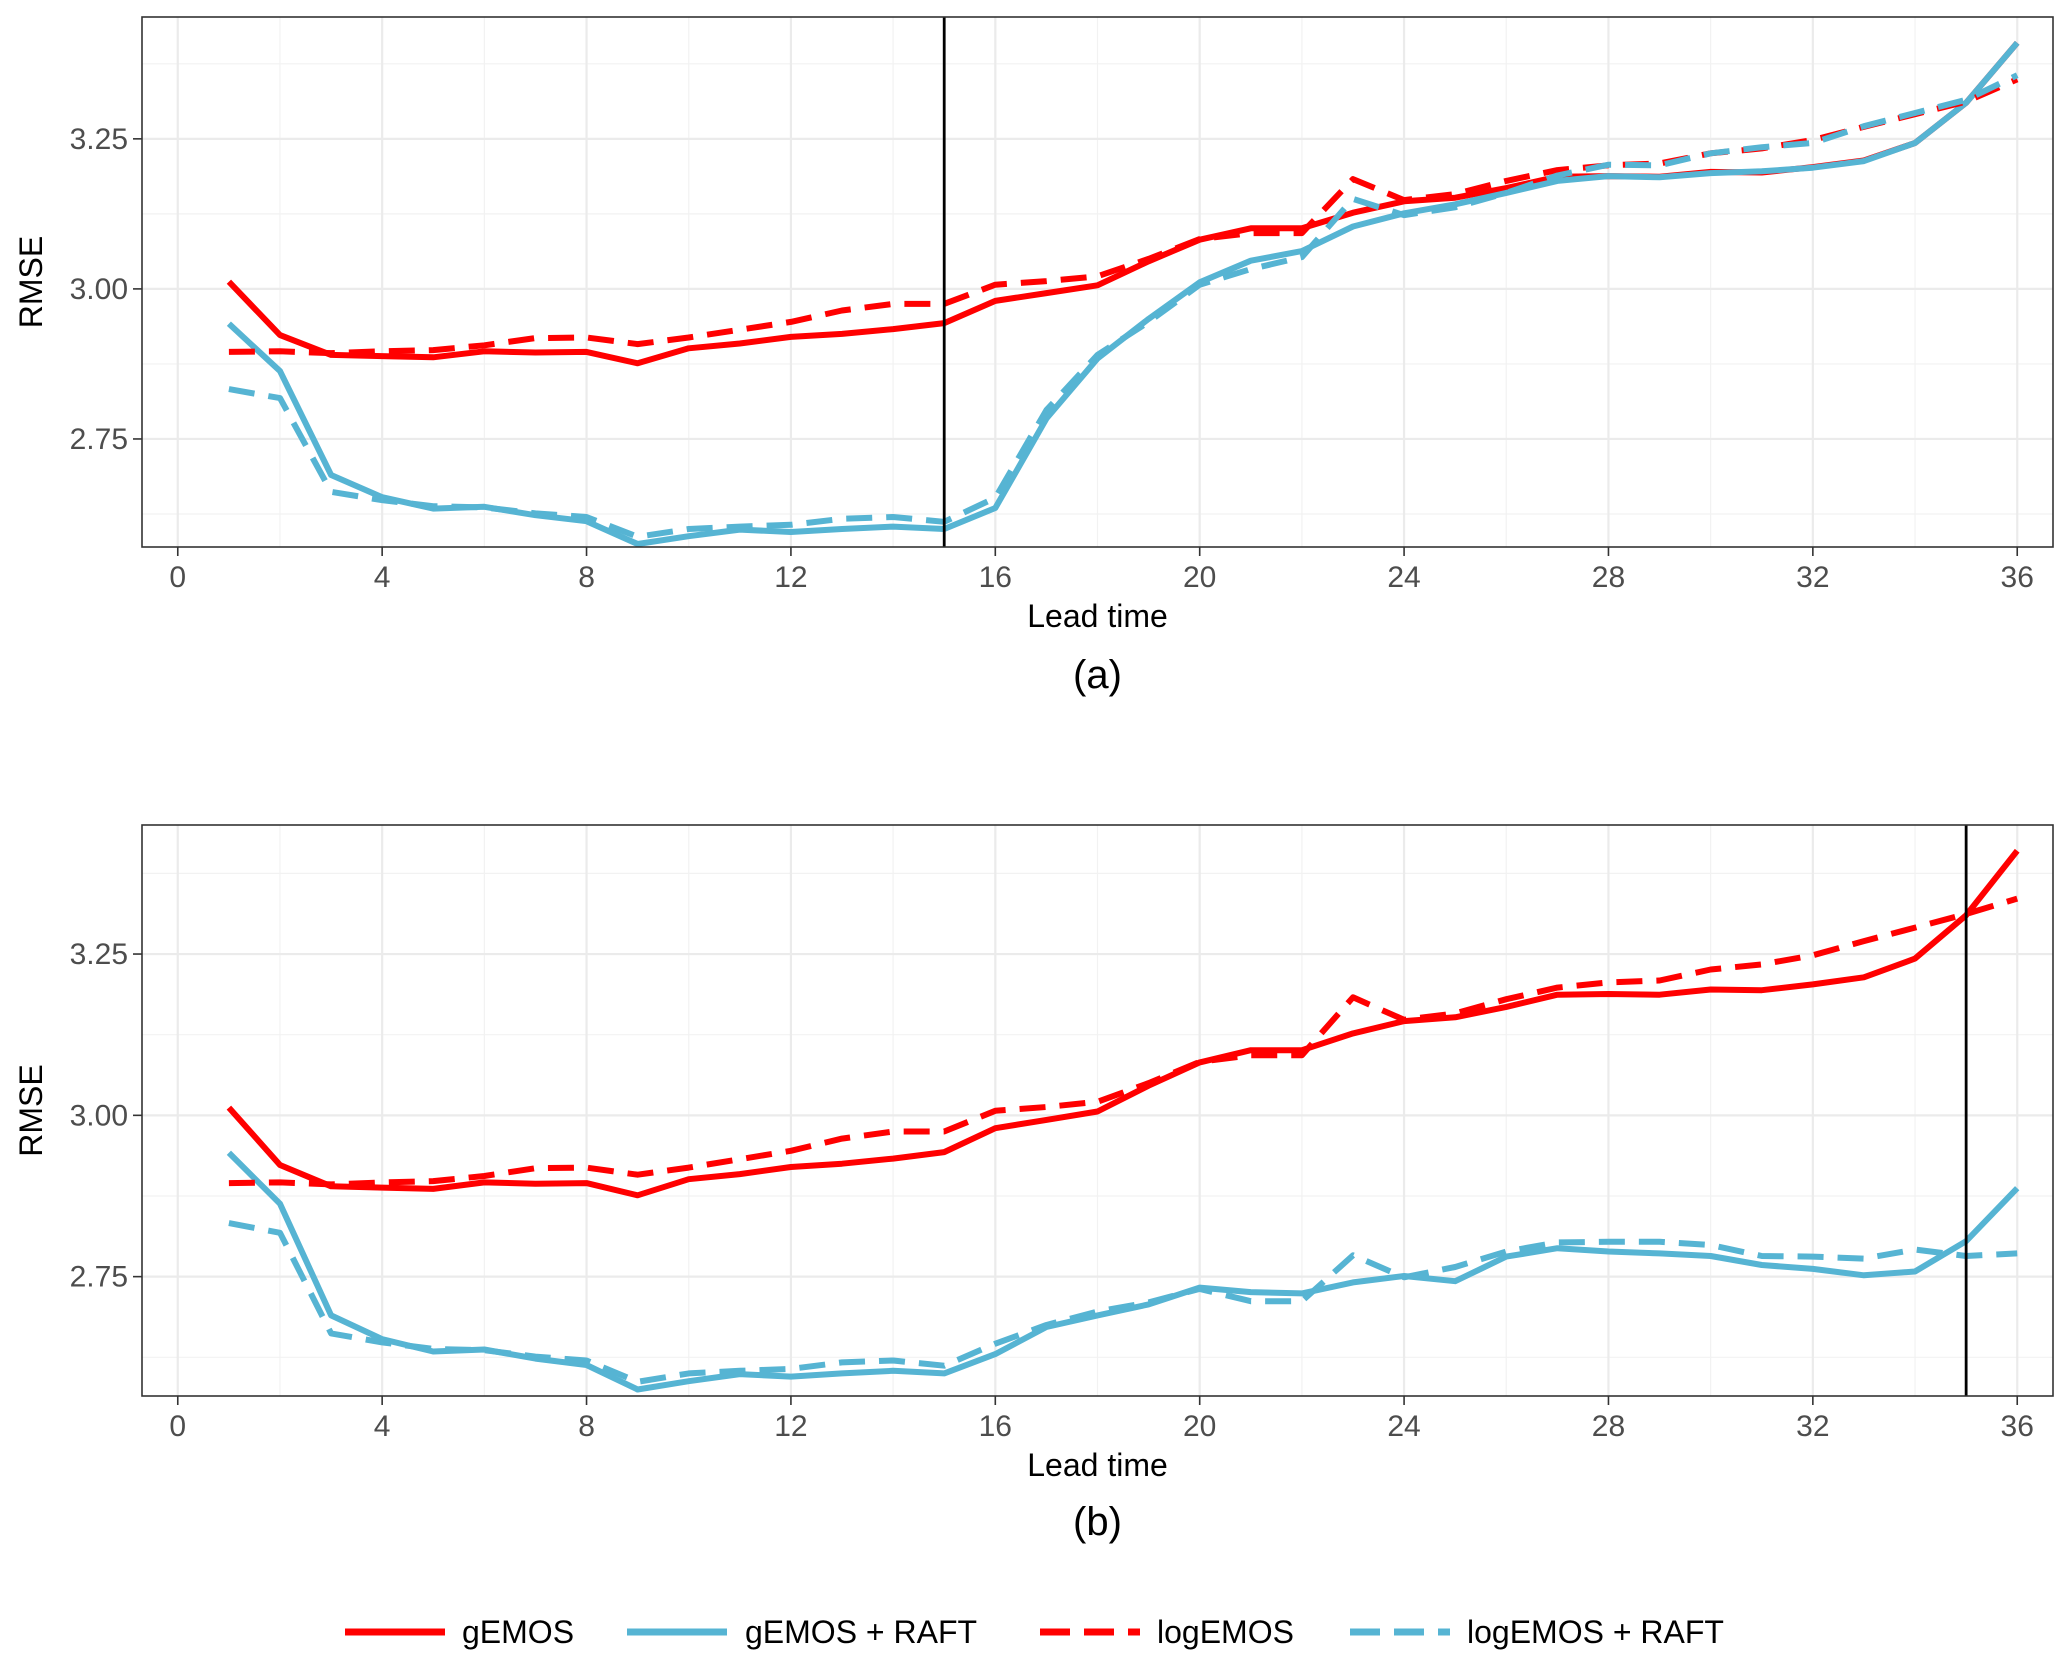 The height and width of the screenshot is (1663, 2067). Describe the element at coordinates (99, 1277) in the screenshot. I see `panel-b-y-tick-label: 2.75` at that location.